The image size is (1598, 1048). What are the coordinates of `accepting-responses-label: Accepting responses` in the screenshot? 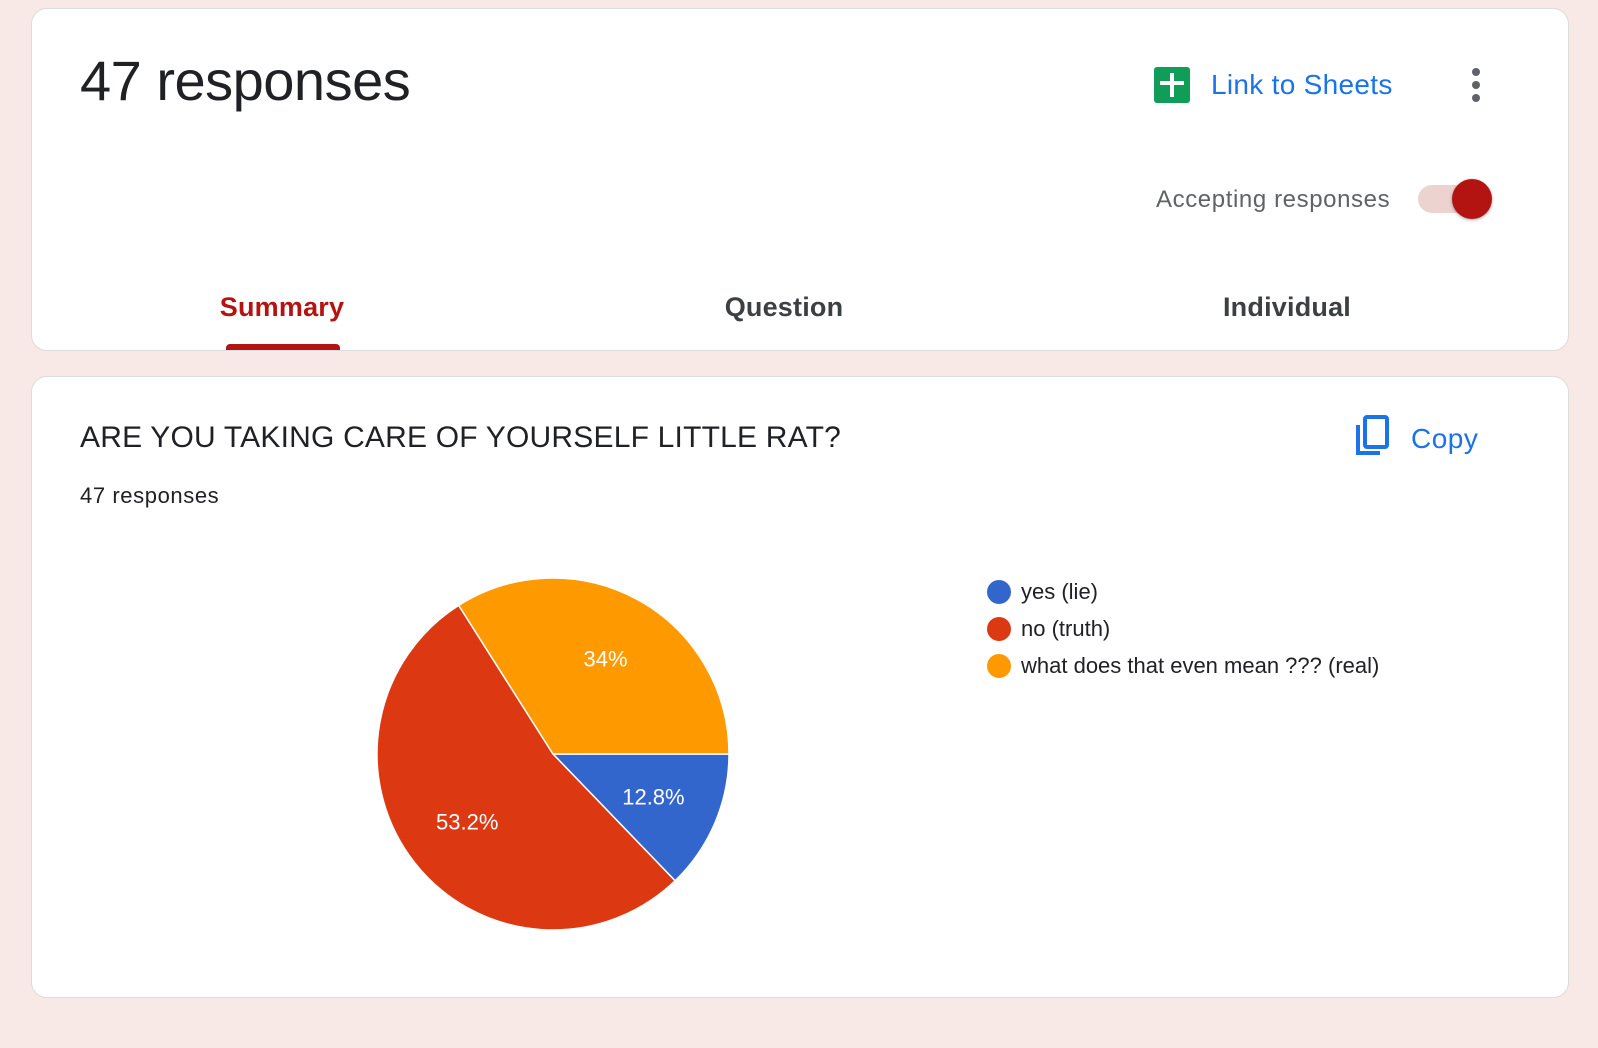 It's located at (1273, 199).